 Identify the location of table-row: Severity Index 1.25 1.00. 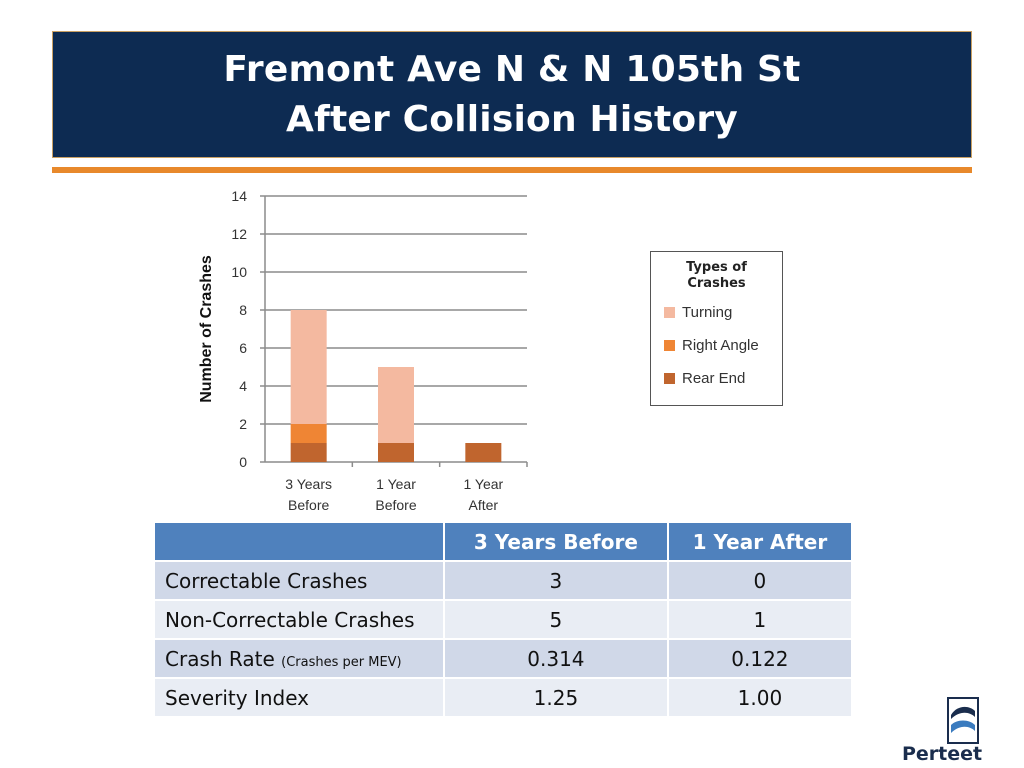
(503, 697).